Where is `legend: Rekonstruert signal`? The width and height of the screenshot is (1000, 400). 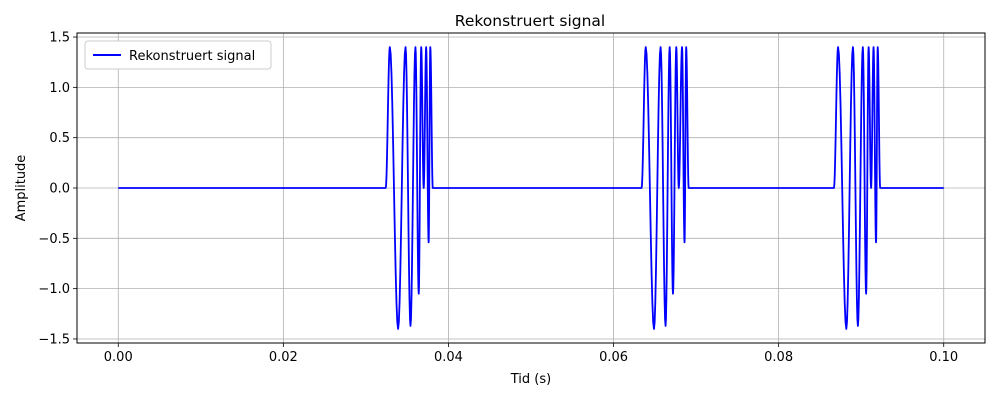 legend: Rekonstruert signal is located at coordinates (178, 55).